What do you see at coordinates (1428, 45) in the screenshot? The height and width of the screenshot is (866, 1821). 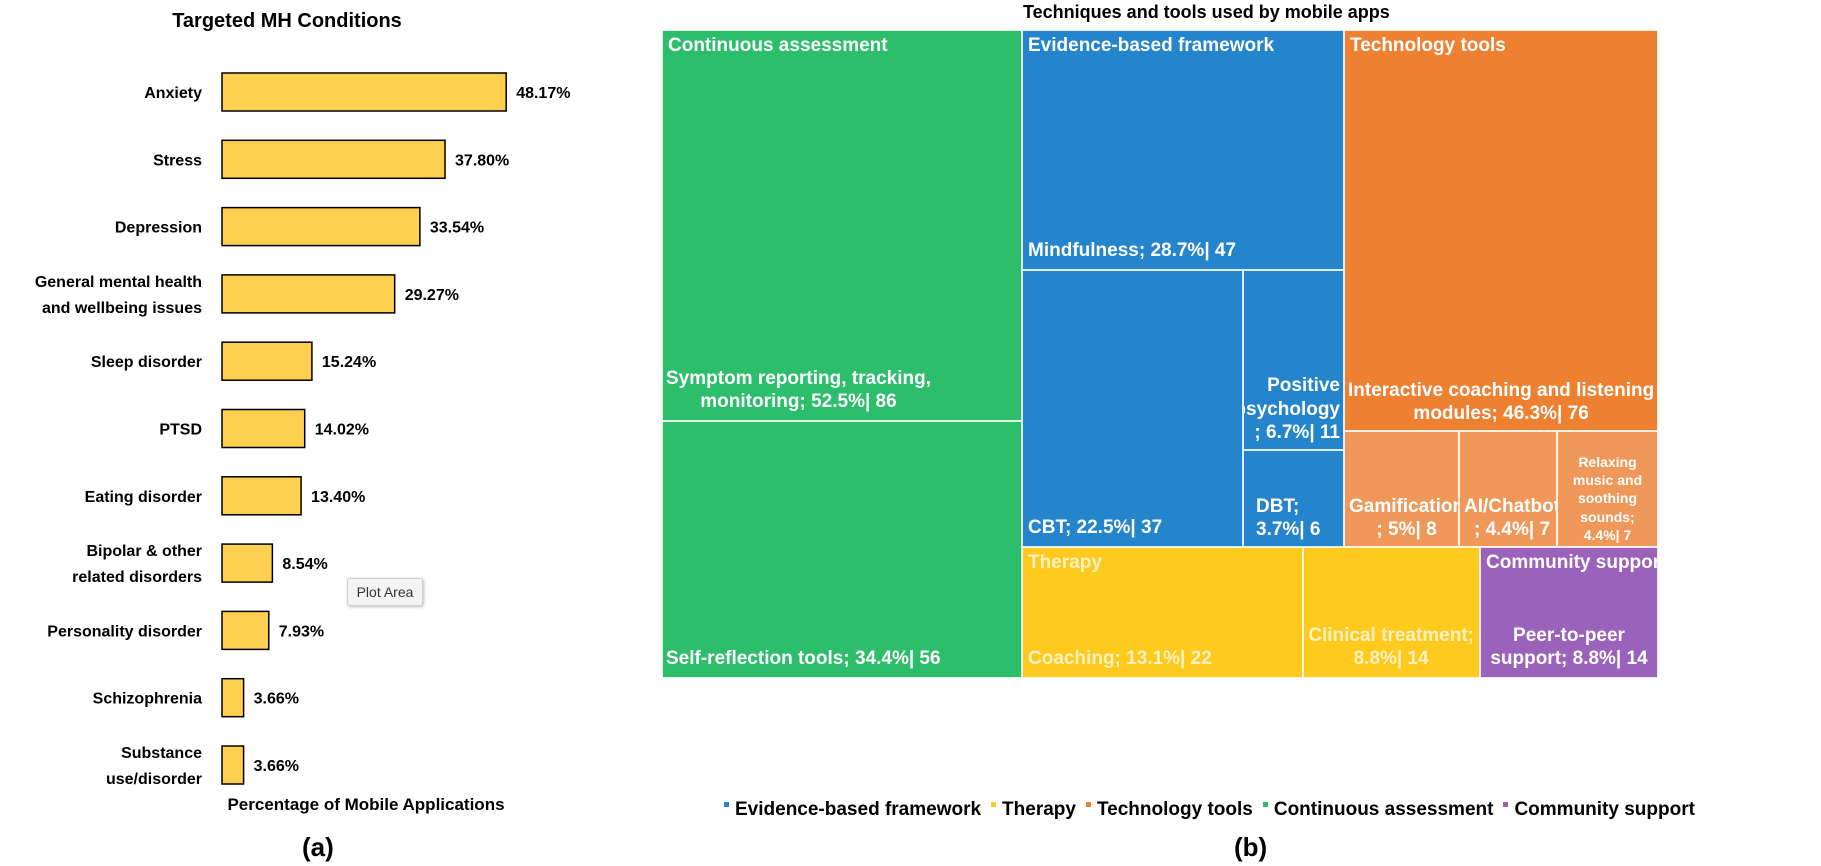 I see `group-label-technology-tools: Technology tools` at bounding box center [1428, 45].